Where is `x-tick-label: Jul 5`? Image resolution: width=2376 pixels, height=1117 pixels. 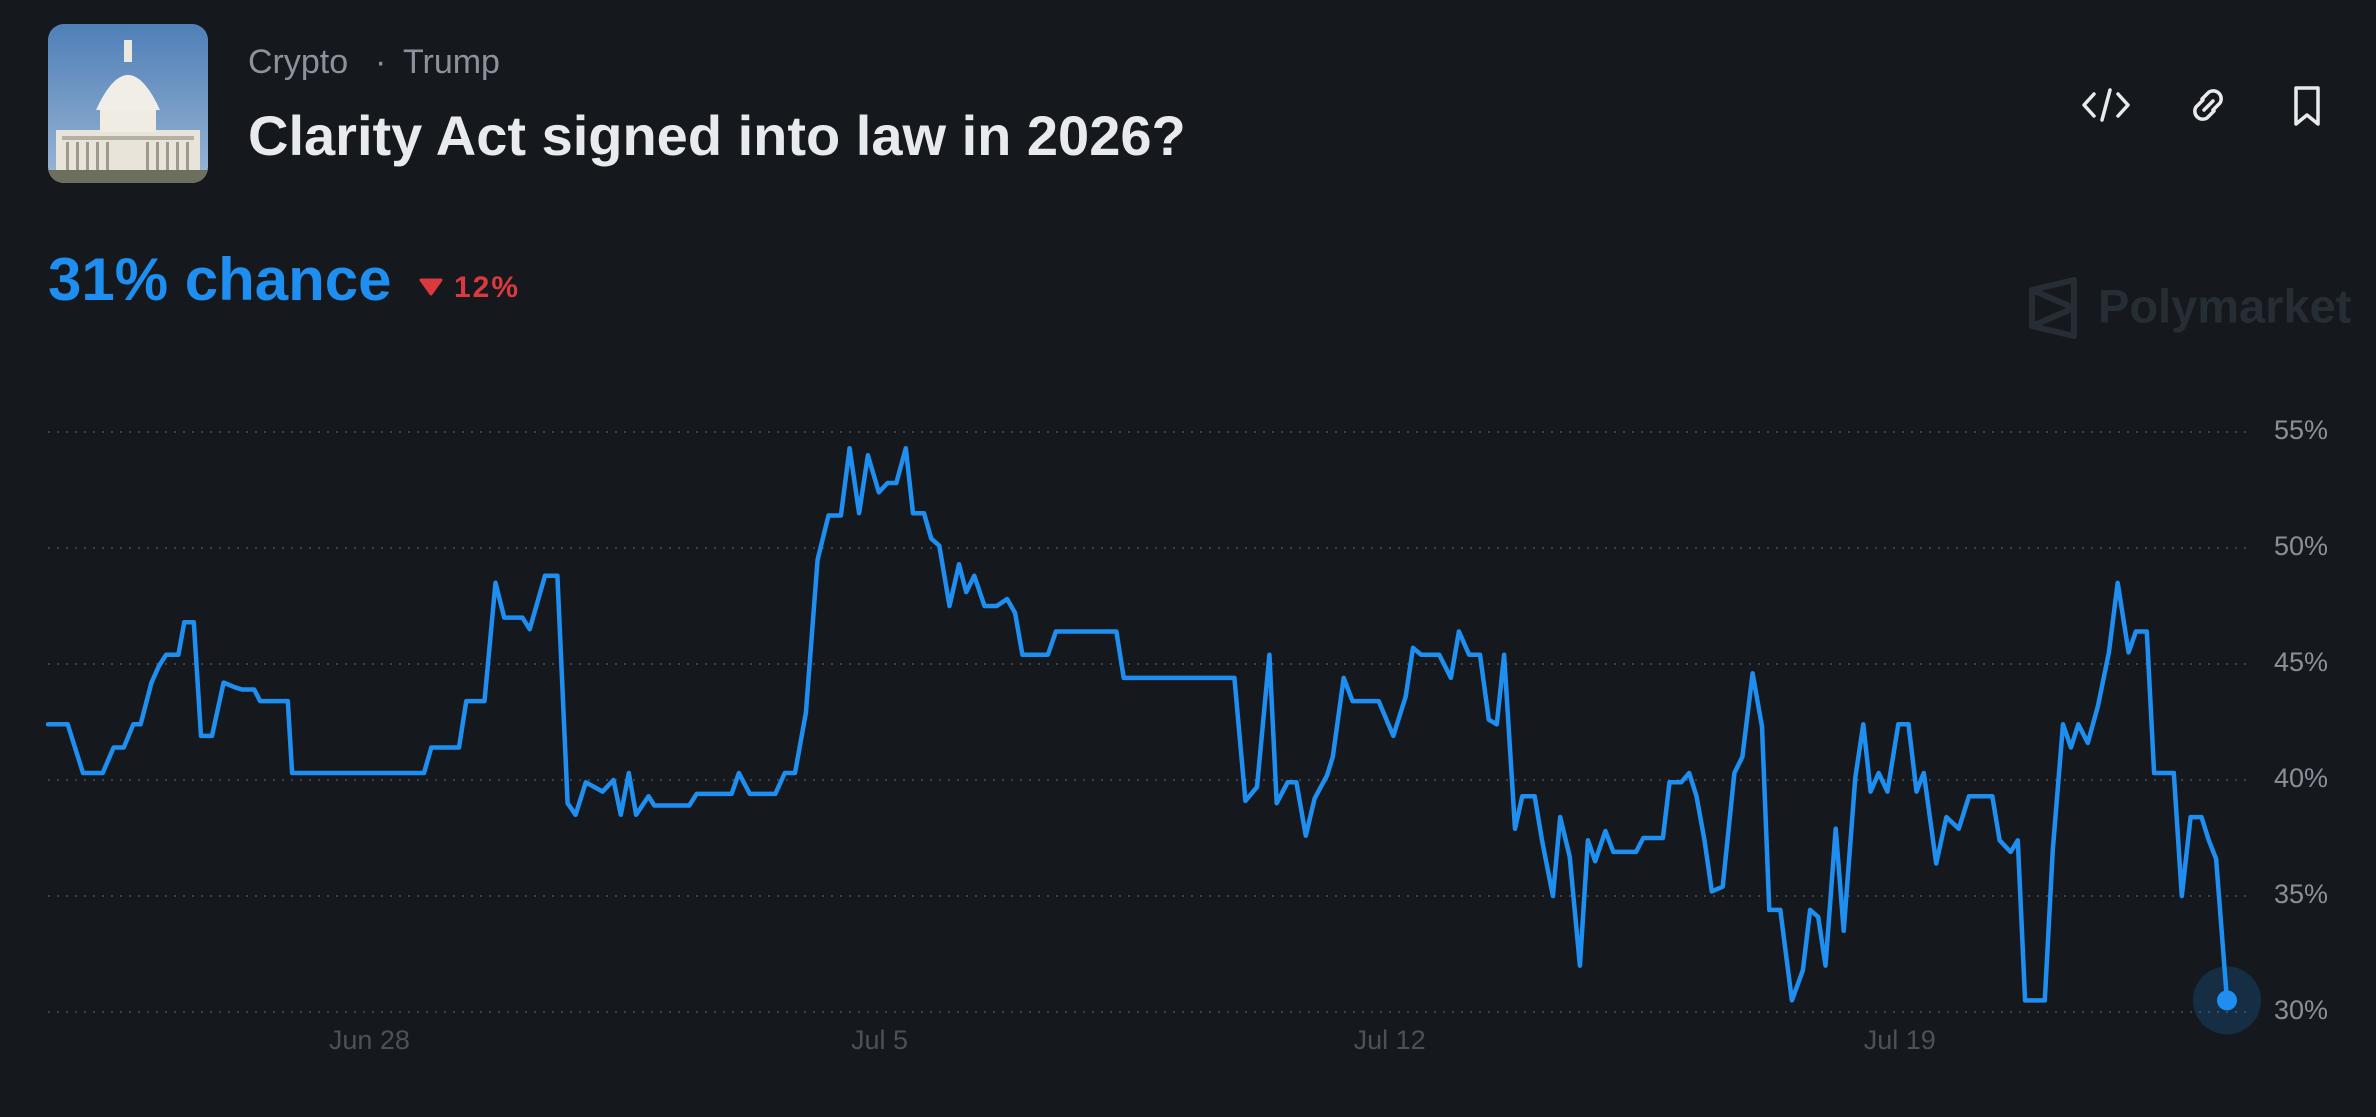
x-tick-label: Jul 5 is located at coordinates (879, 1040).